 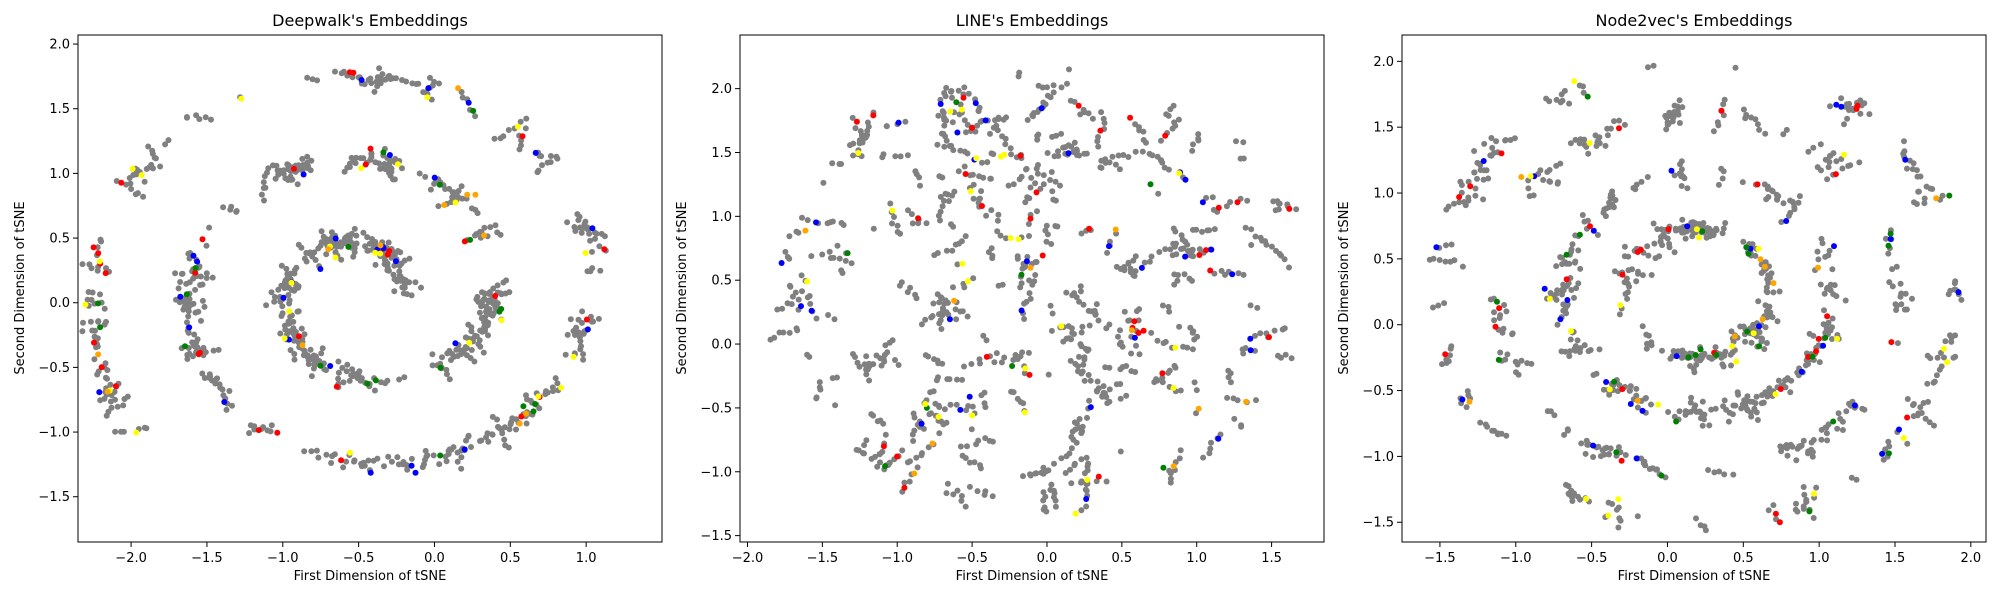 I want to click on y-axis: −1.5−1.0−0.50.00.51.01.52.0, so click(x=720, y=313).